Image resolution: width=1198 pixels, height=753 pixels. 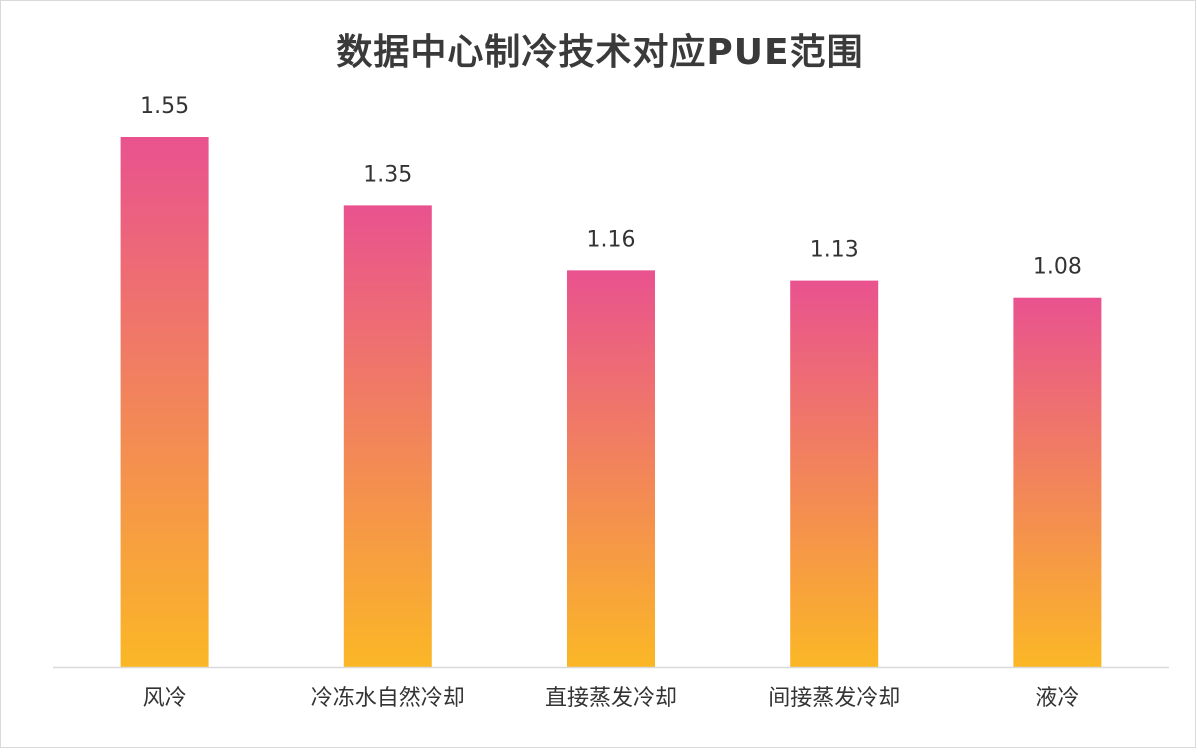 What do you see at coordinates (165, 698) in the screenshot?
I see `category-label-1: 风冷` at bounding box center [165, 698].